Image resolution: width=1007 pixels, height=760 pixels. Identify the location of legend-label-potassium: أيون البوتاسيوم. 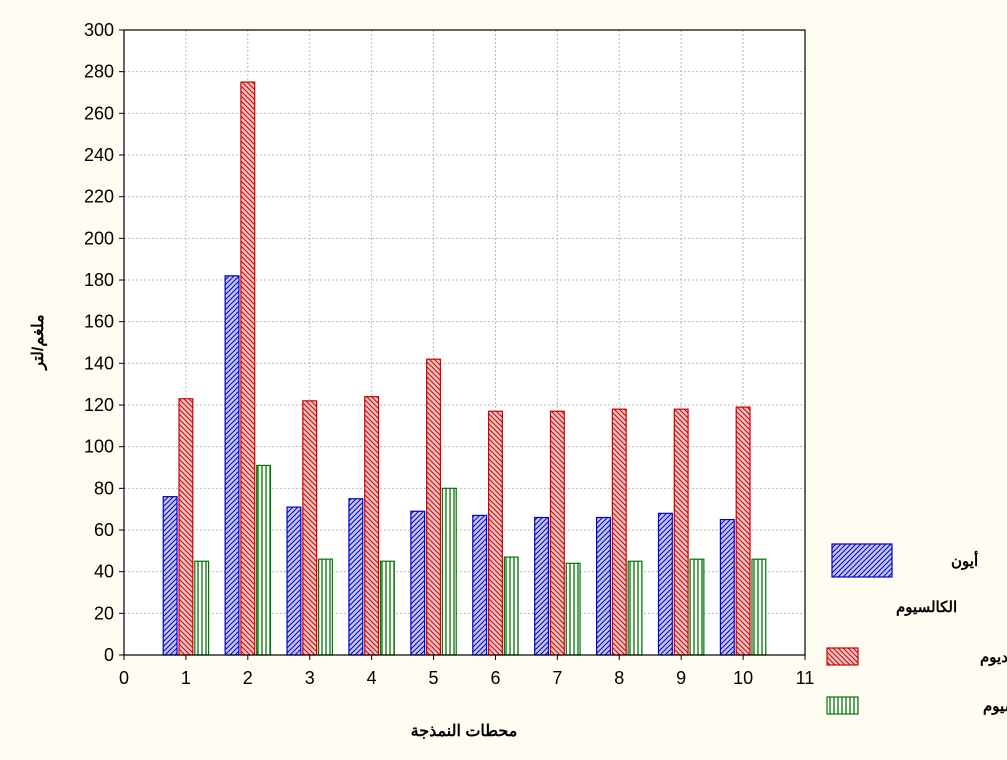
(995, 705).